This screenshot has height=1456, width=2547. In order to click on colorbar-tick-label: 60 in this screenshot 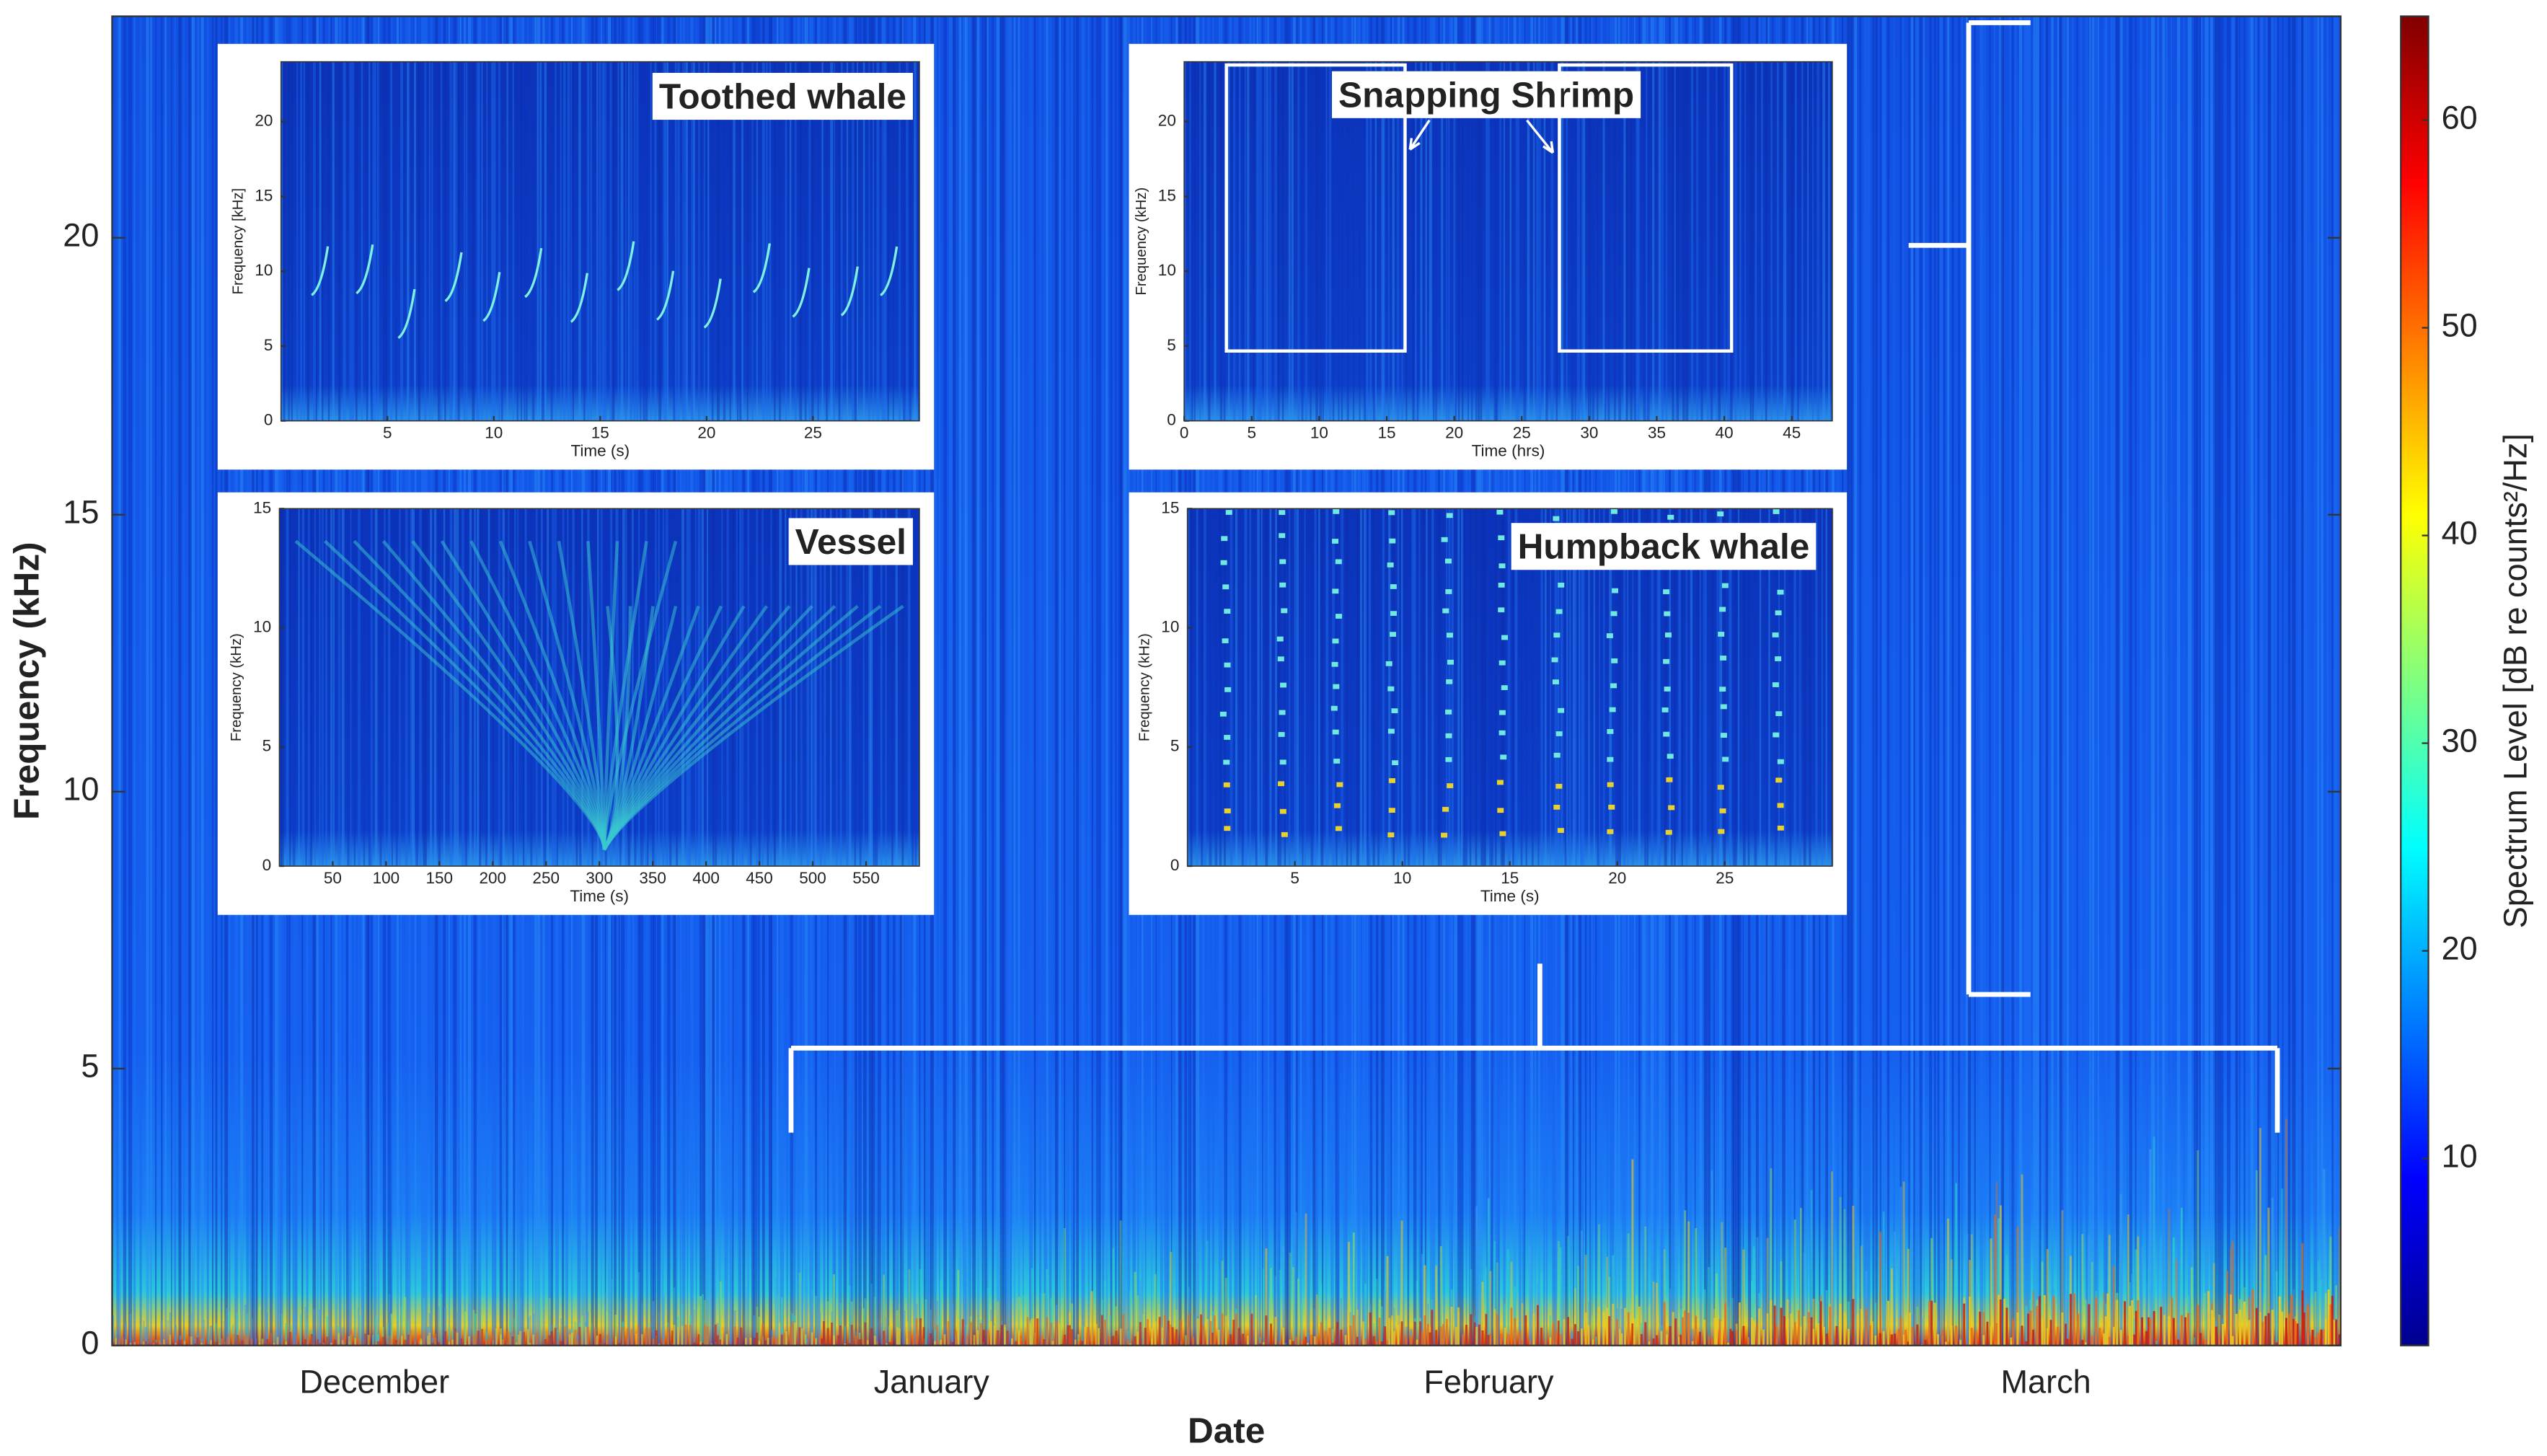, I will do `click(2460, 117)`.